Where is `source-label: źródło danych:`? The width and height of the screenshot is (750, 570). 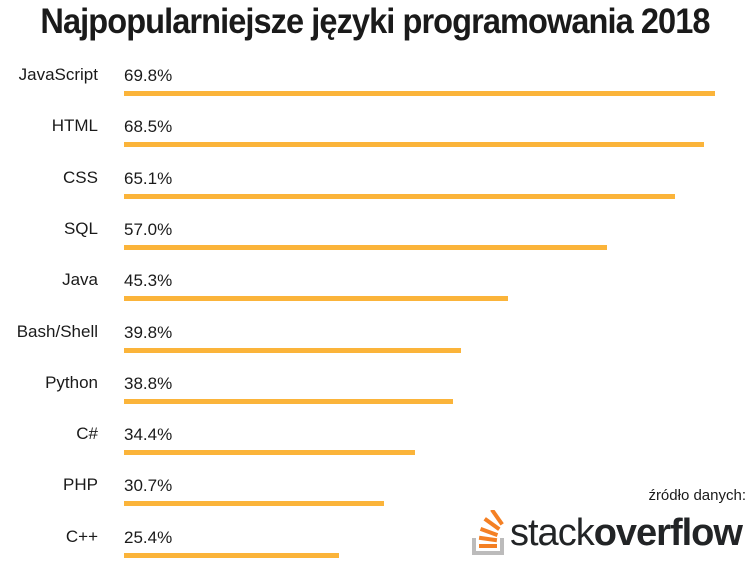
source-label: źródło danych: is located at coordinates (697, 495).